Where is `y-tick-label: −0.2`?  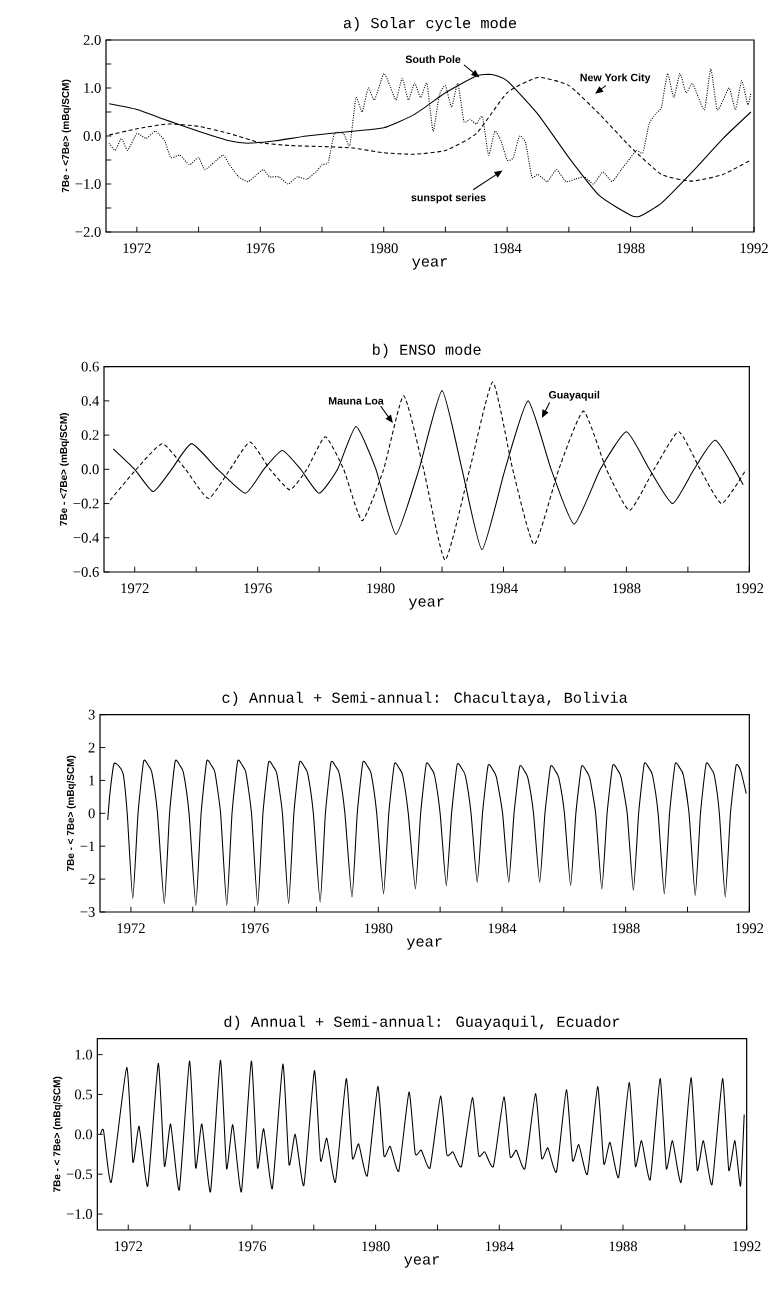 y-tick-label: −0.2 is located at coordinates (86, 503).